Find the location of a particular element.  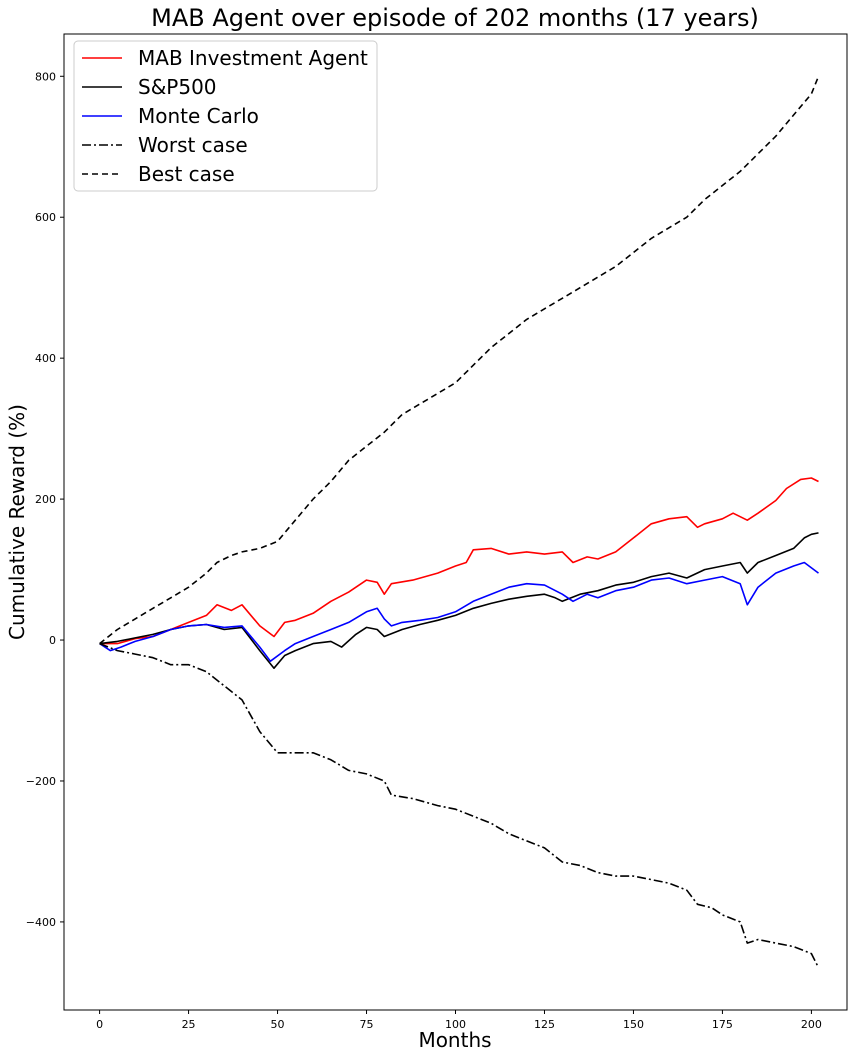

legend-label-1: S&P500 is located at coordinates (177, 87).